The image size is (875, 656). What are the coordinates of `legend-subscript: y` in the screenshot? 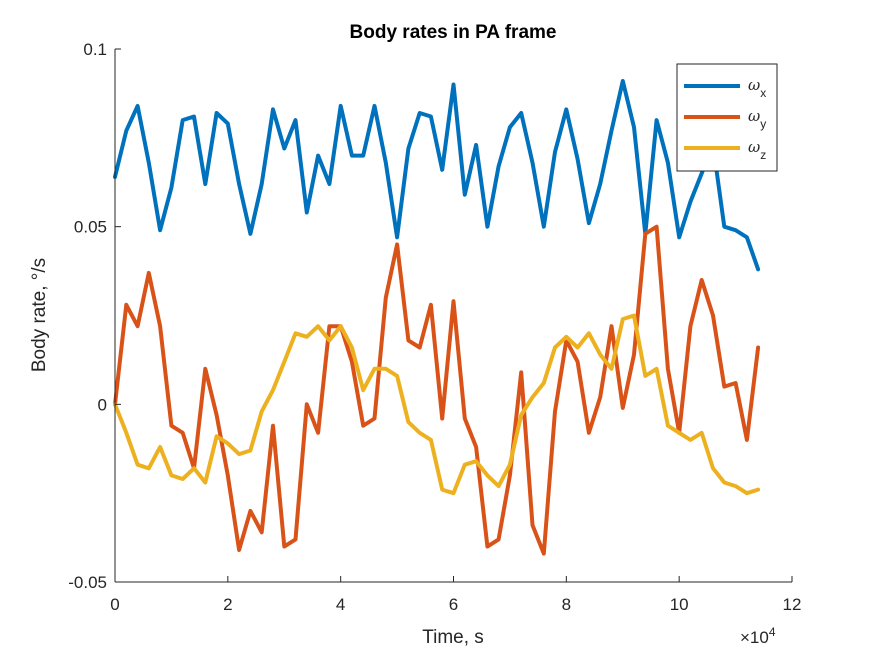 It's located at (763, 124).